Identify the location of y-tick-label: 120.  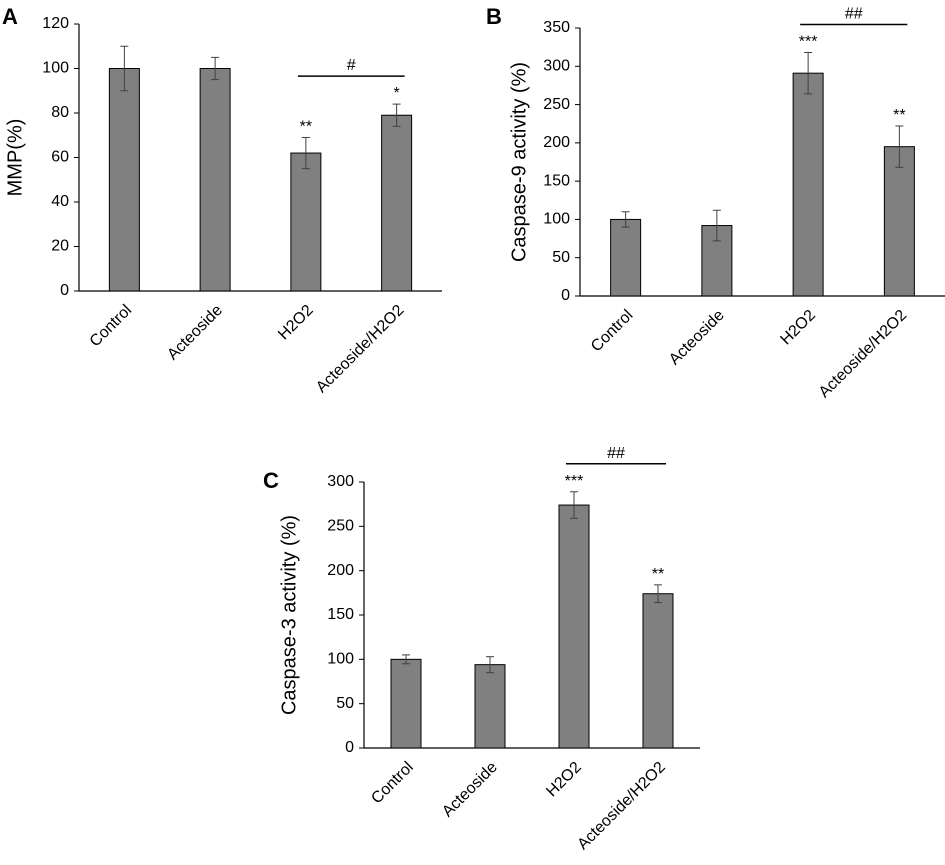
(55, 23).